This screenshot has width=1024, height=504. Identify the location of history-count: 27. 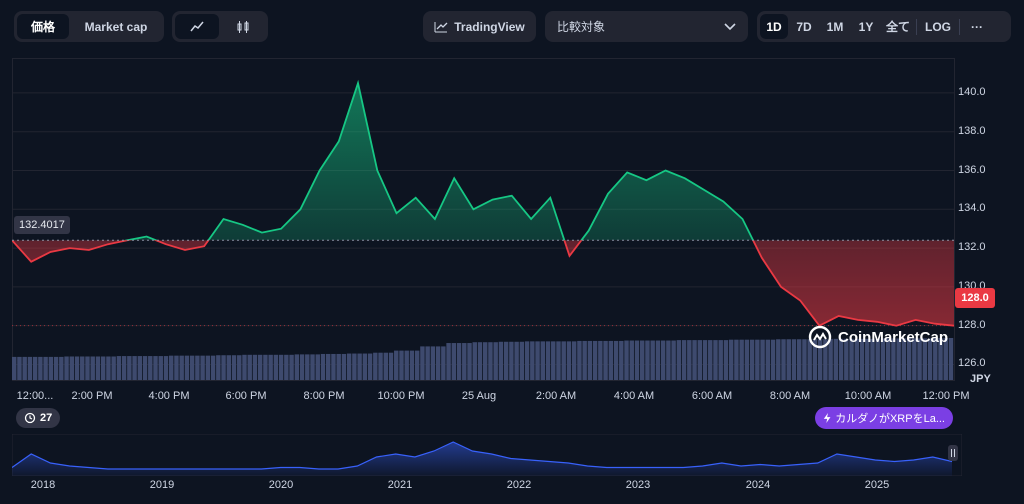
(46, 418).